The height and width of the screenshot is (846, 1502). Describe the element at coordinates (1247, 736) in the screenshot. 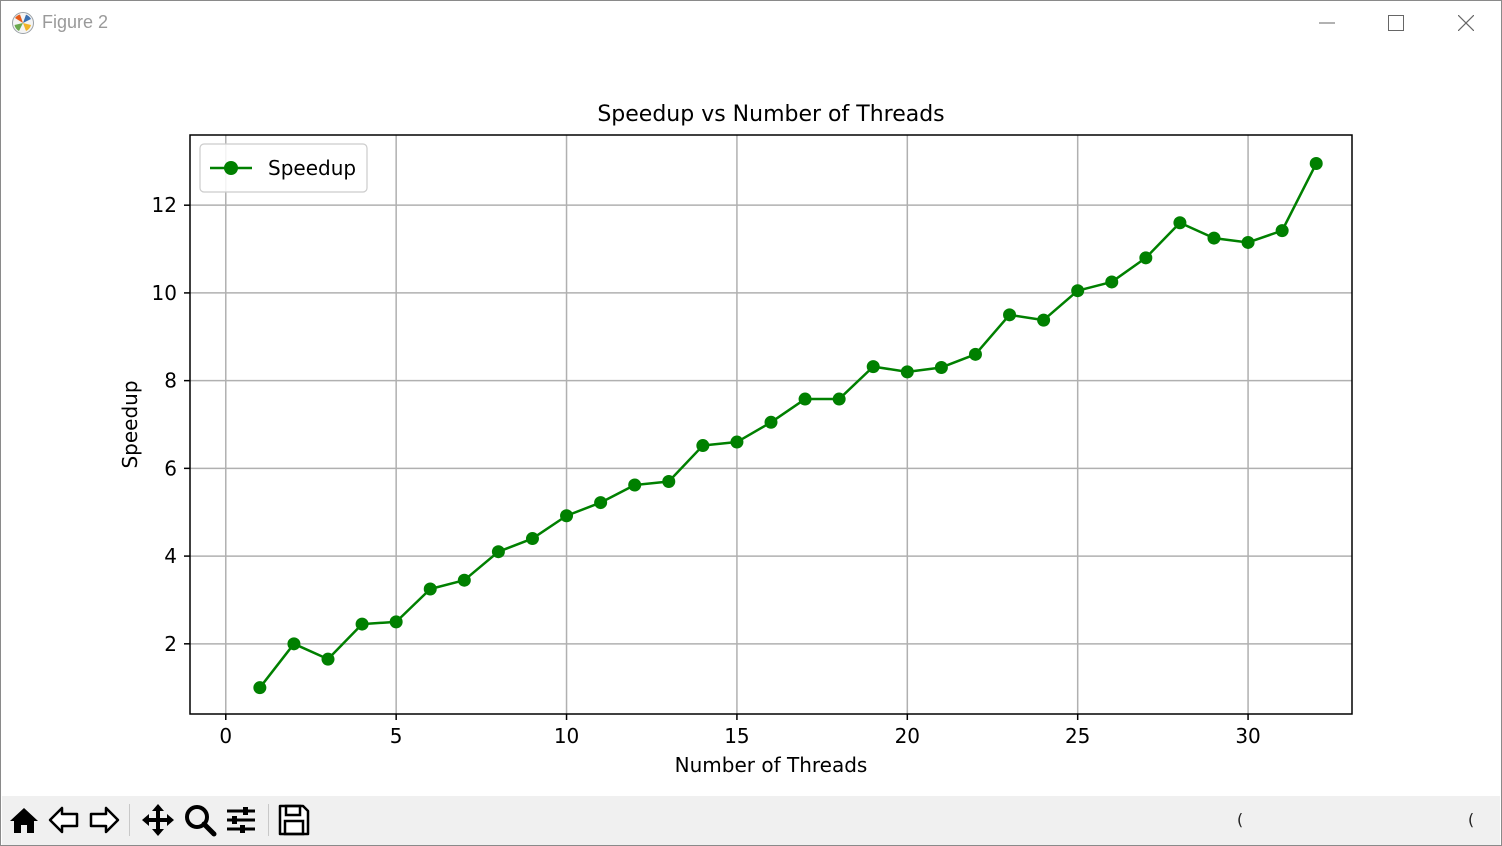

I see `x-tick-label: 30` at that location.